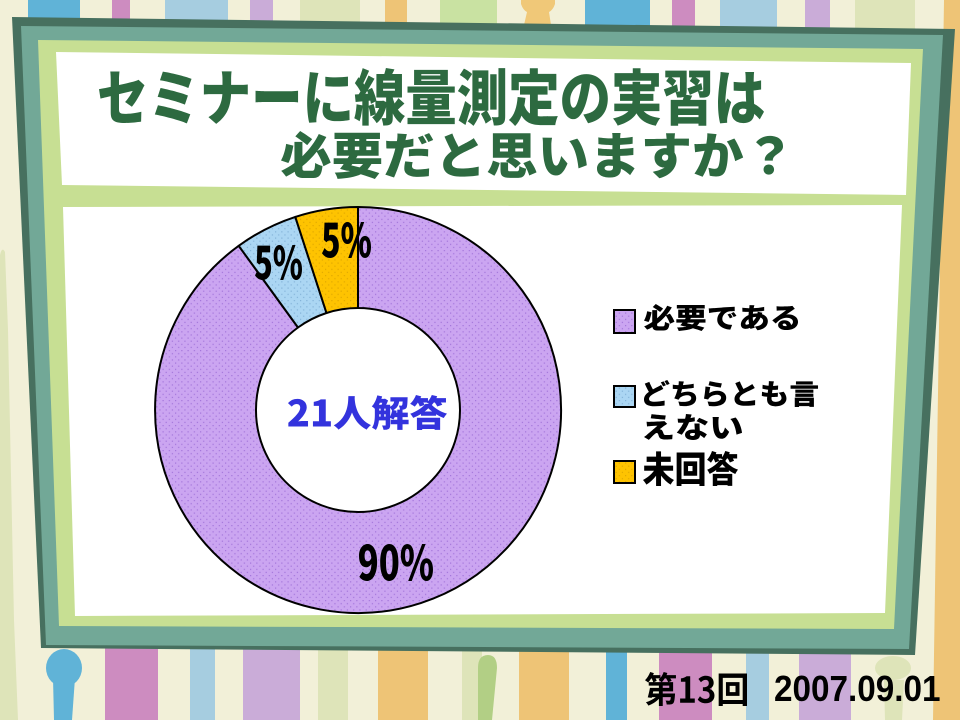  Describe the element at coordinates (857, 688) in the screenshot. I see `svg-text: 2007.09.01` at that location.